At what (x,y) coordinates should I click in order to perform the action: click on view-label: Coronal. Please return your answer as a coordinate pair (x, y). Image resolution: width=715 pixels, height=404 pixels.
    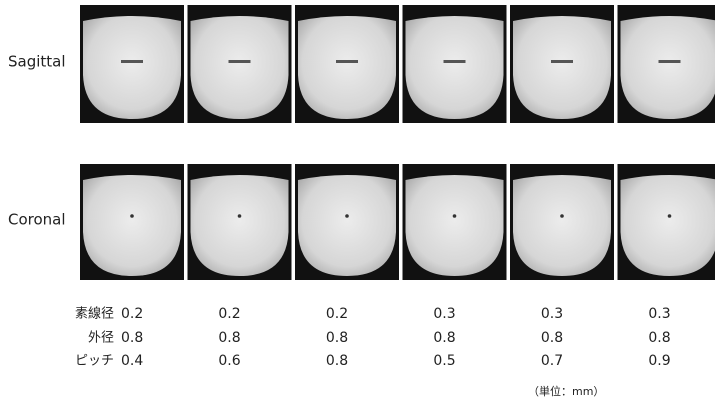
    Looking at the image, I should click on (37, 220).